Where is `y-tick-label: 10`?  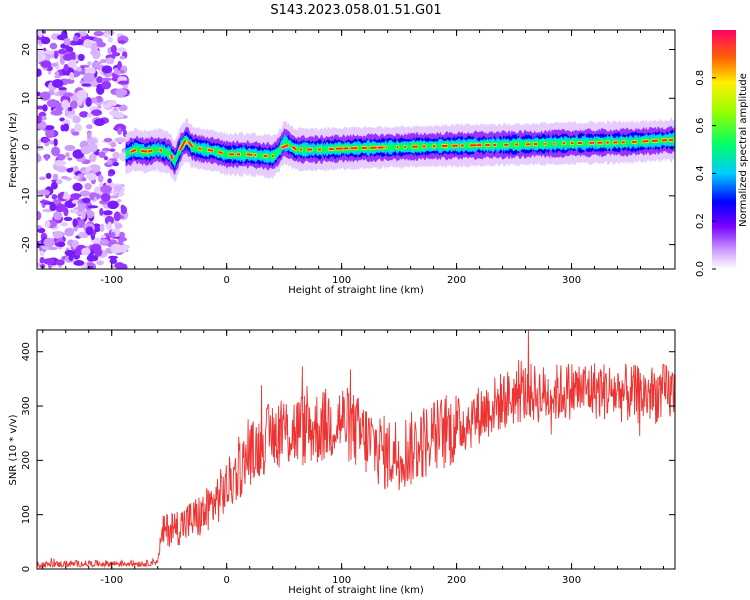
y-tick-label: 10 is located at coordinates (26, 98).